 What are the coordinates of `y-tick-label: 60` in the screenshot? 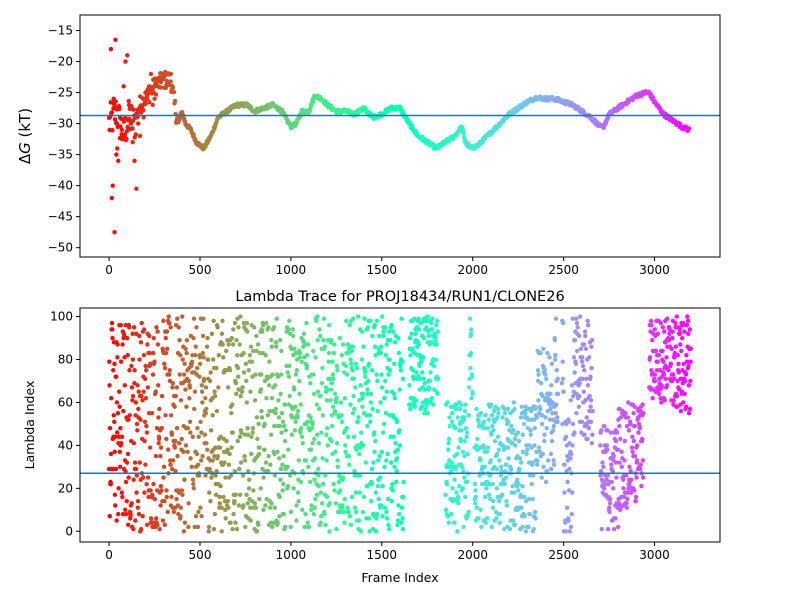 It's located at (65, 402).